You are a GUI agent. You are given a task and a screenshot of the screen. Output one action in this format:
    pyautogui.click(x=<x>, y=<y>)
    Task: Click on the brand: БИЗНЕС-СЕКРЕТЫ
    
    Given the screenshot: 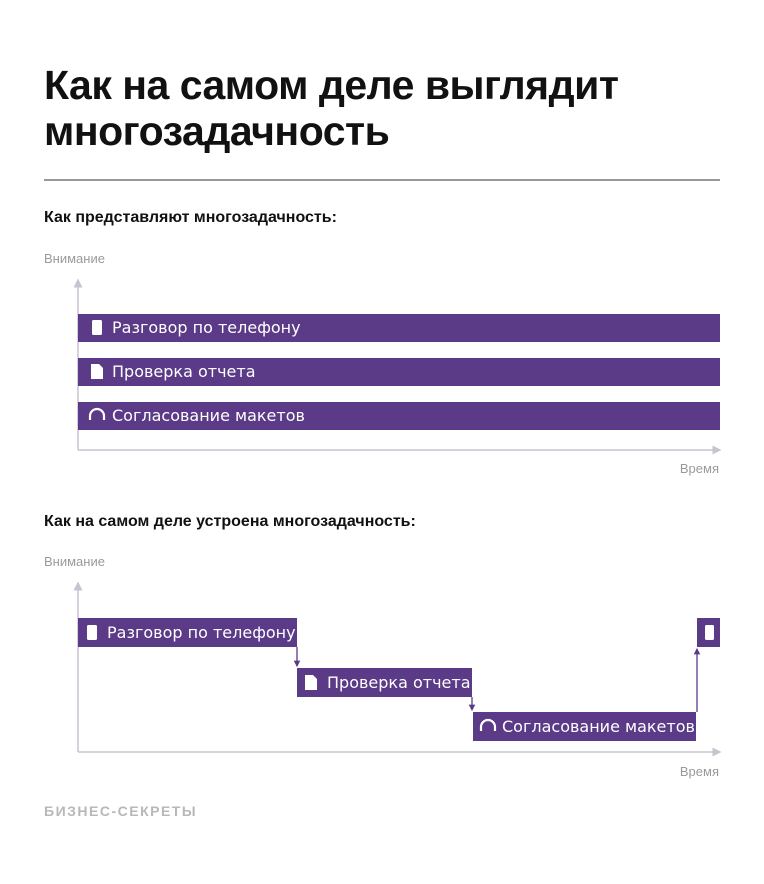 What is the action you would take?
    pyautogui.click(x=120, y=811)
    